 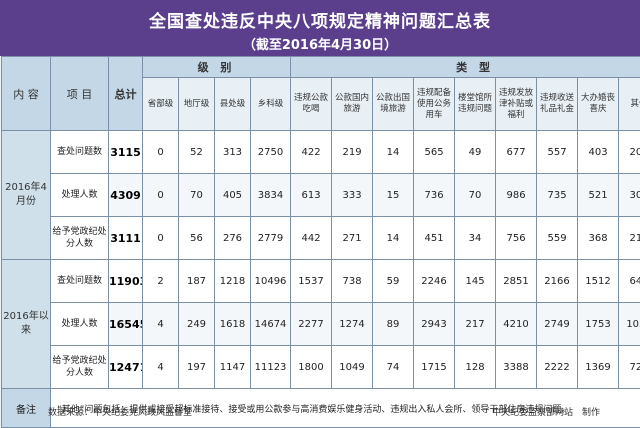 I want to click on row-total: 11903, so click(x=126, y=281).